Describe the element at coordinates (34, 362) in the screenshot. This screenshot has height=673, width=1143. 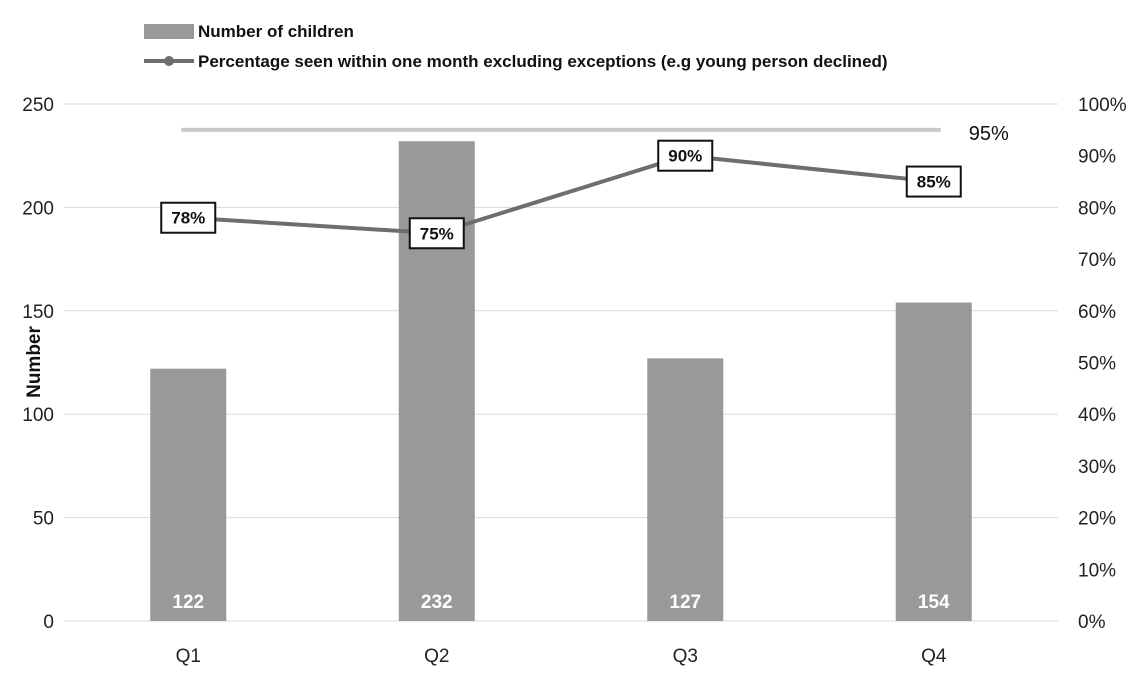
I see `y-axis-title: Number` at that location.